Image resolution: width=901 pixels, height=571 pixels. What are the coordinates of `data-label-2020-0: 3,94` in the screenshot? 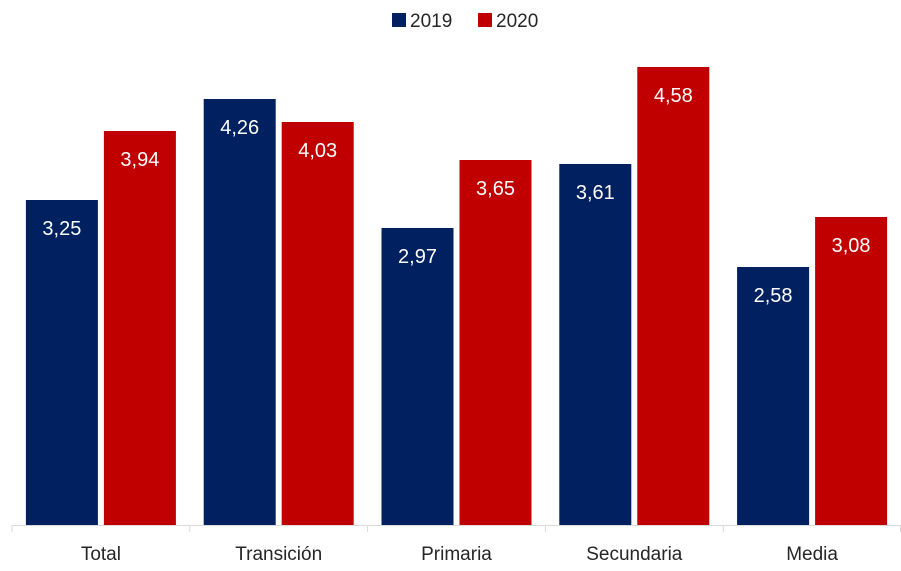 It's located at (139, 160).